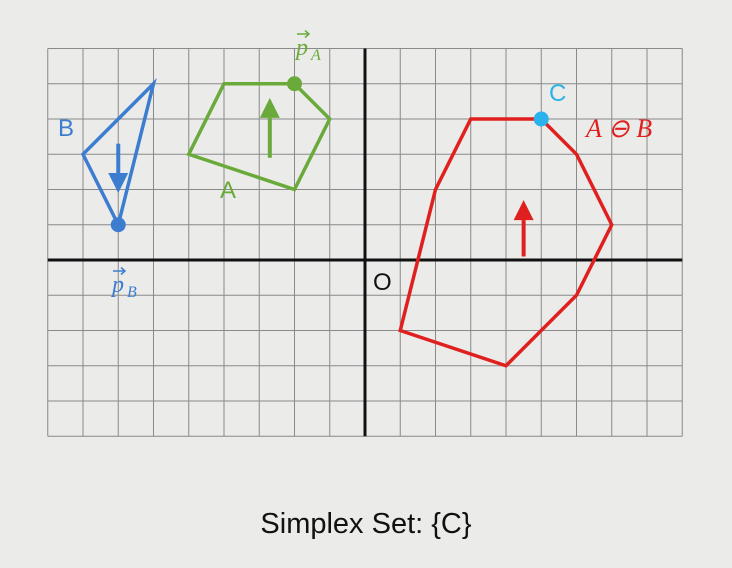 The height and width of the screenshot is (568, 732). I want to click on pb-label-sub: B, so click(132, 292).